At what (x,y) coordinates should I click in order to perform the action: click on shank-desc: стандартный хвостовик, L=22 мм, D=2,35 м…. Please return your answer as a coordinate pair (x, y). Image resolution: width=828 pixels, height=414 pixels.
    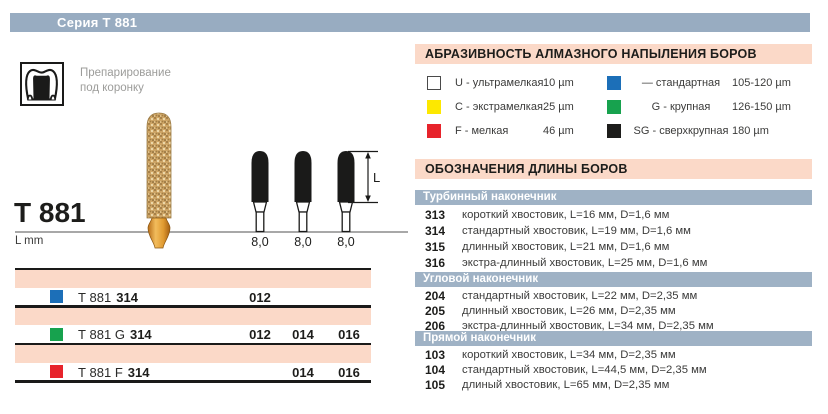
    Looking at the image, I should click on (580, 295).